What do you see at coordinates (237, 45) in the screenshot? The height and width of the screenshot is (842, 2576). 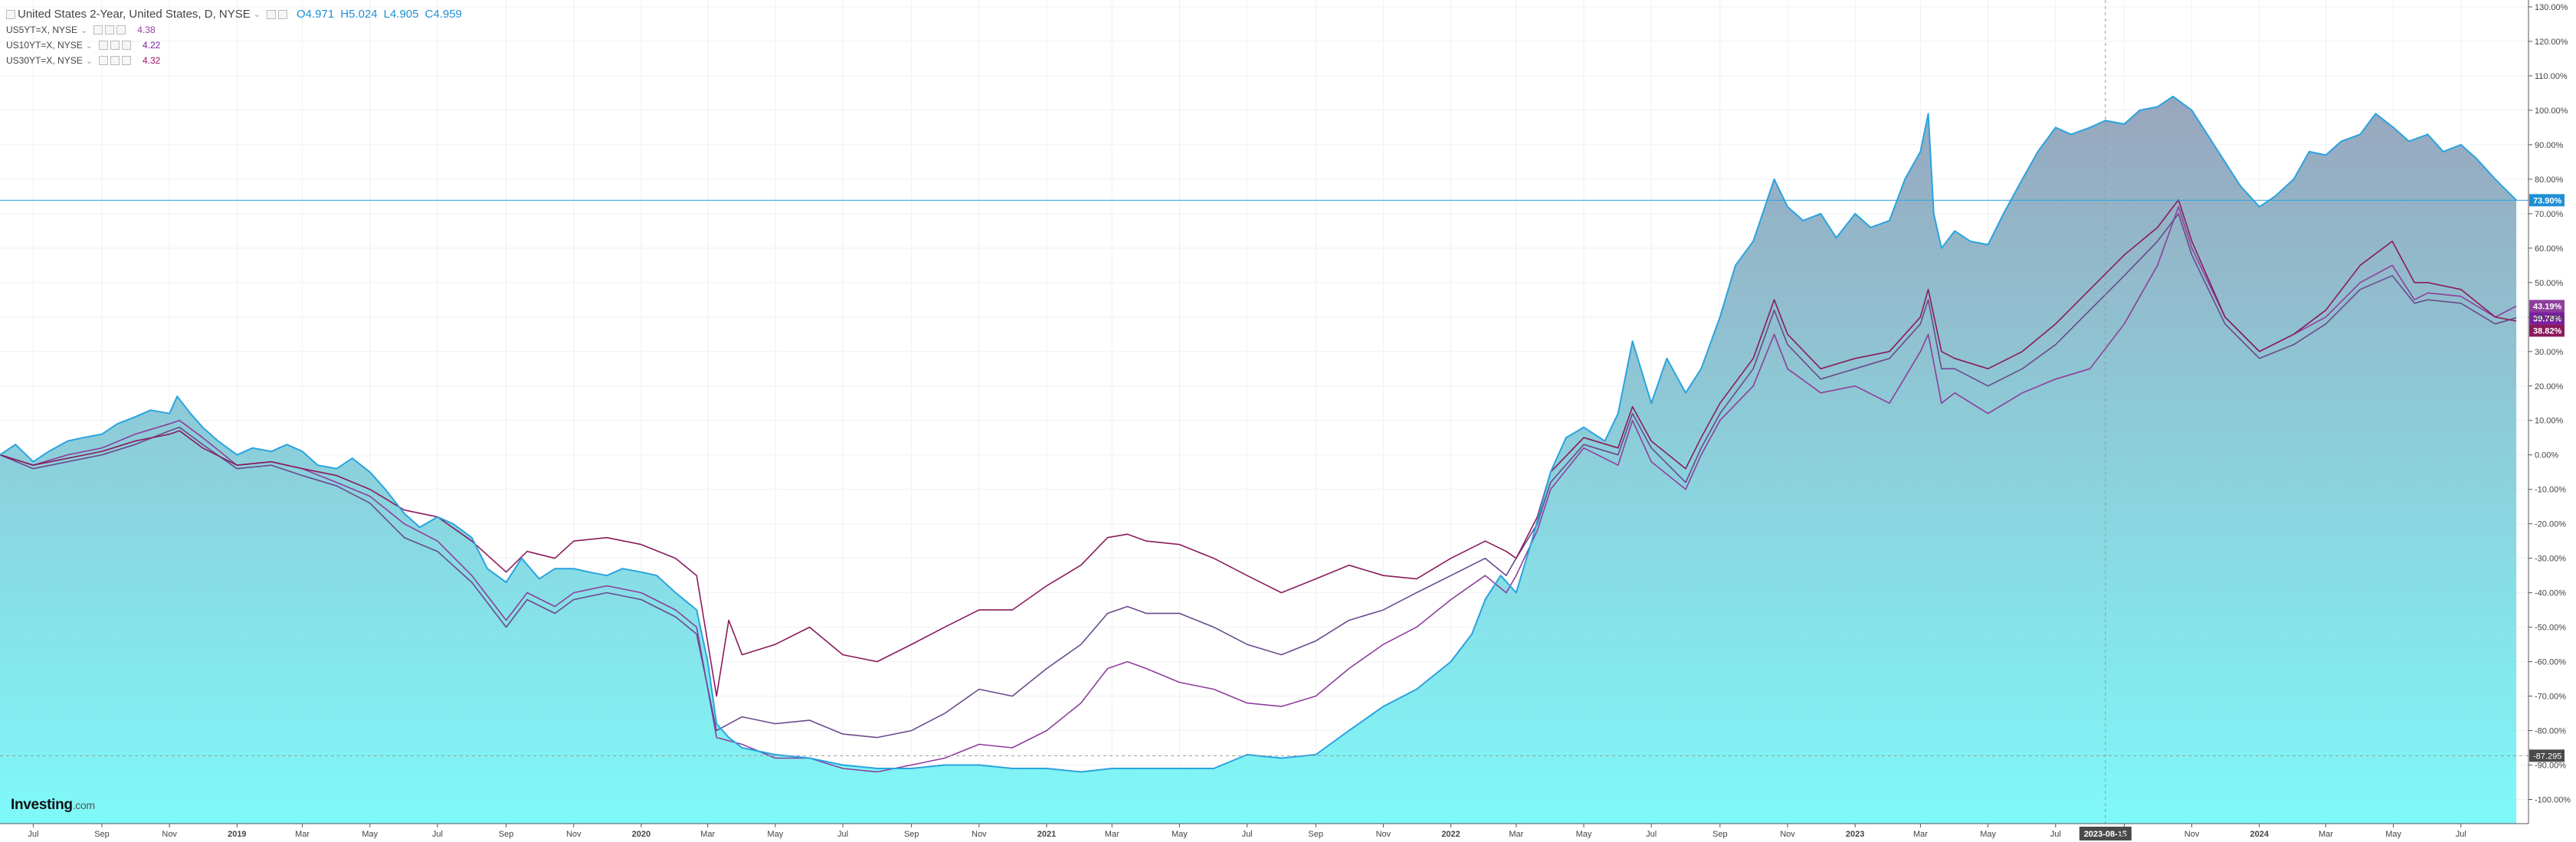 I see `compare-row-us10y: US10YT=X, NYSE ⌄ 4.22` at bounding box center [237, 45].